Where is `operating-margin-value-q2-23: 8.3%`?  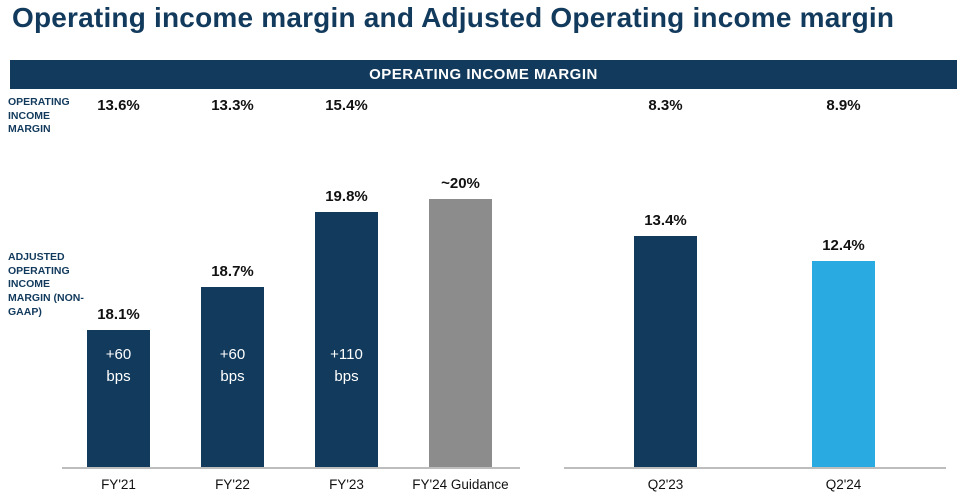 operating-margin-value-q2-23: 8.3% is located at coordinates (665, 105).